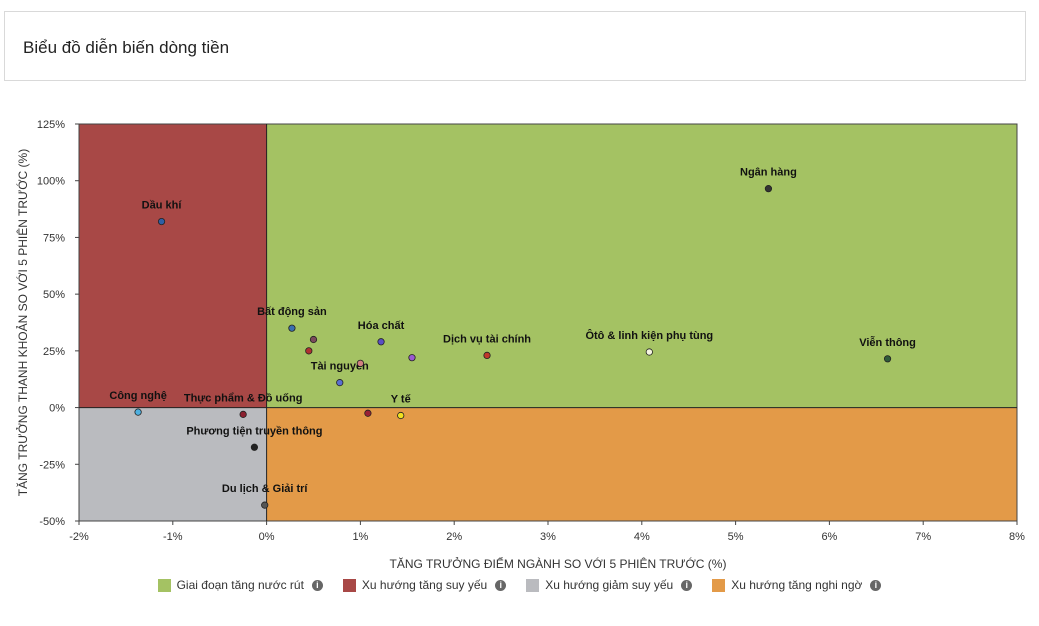  Describe the element at coordinates (923, 537) in the screenshot. I see `x-tick-label: 7%` at that location.